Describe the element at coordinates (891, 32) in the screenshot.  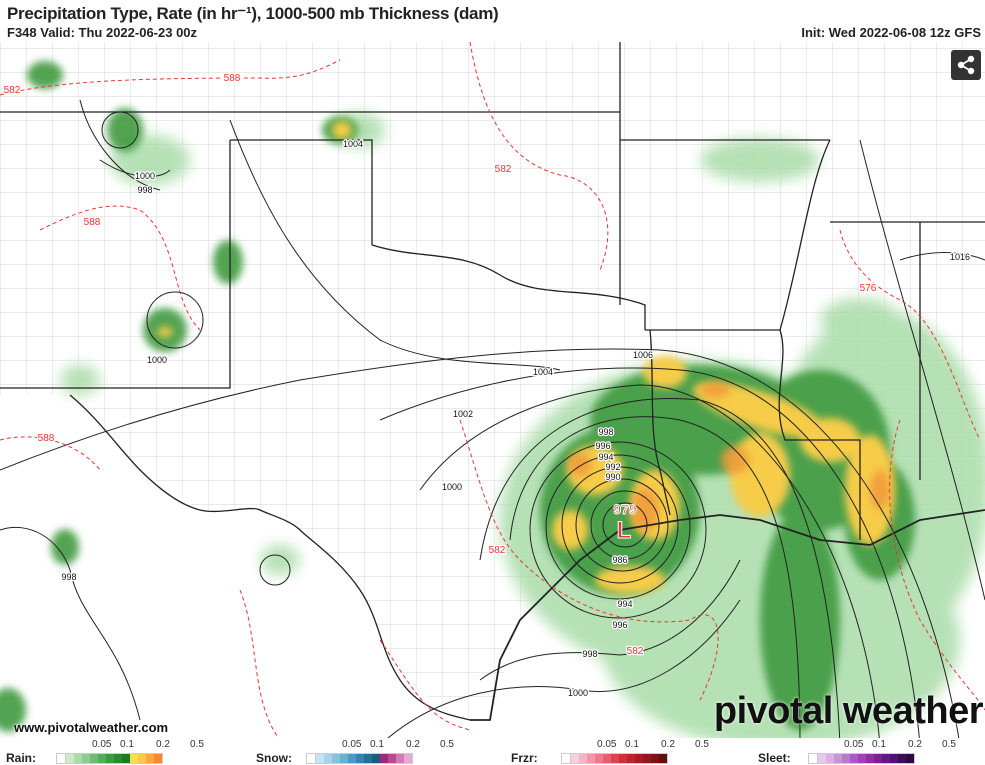
I see `init-time: Init: Wed 2022-06-08 12z GFS` at that location.